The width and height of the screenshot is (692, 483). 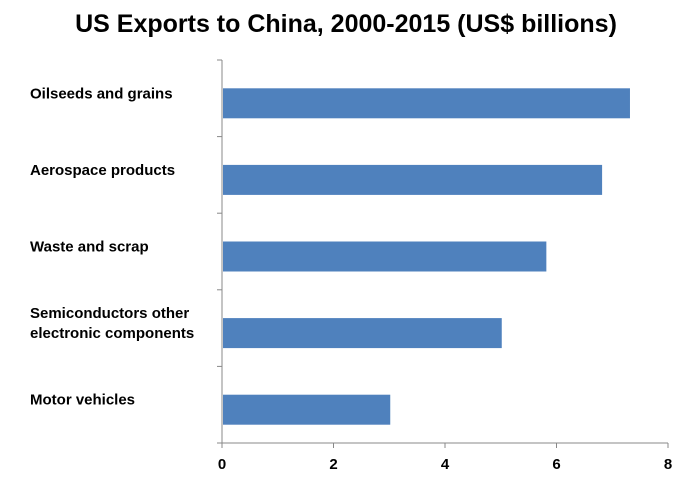 What do you see at coordinates (101, 93) in the screenshot?
I see `category-label: Oilseeds and grains` at bounding box center [101, 93].